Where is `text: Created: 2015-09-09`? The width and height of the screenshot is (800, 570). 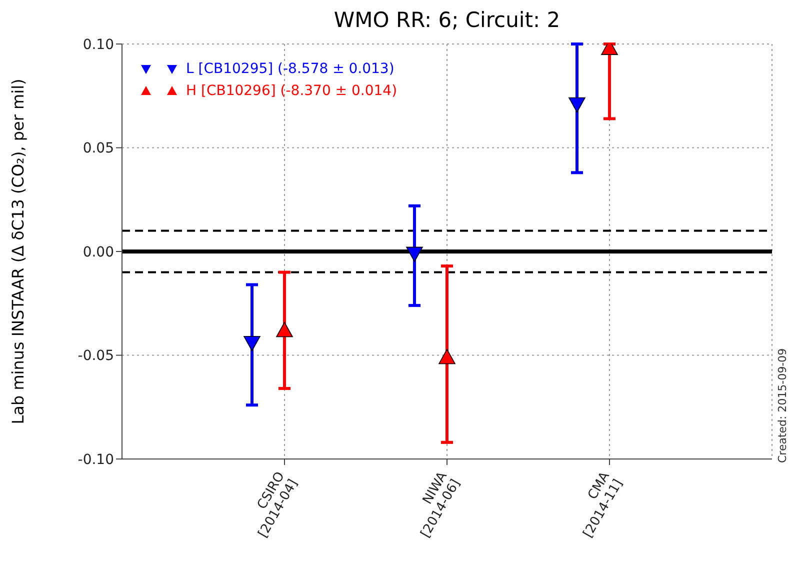
text: Created: 2015-09-09 is located at coordinates (782, 405).